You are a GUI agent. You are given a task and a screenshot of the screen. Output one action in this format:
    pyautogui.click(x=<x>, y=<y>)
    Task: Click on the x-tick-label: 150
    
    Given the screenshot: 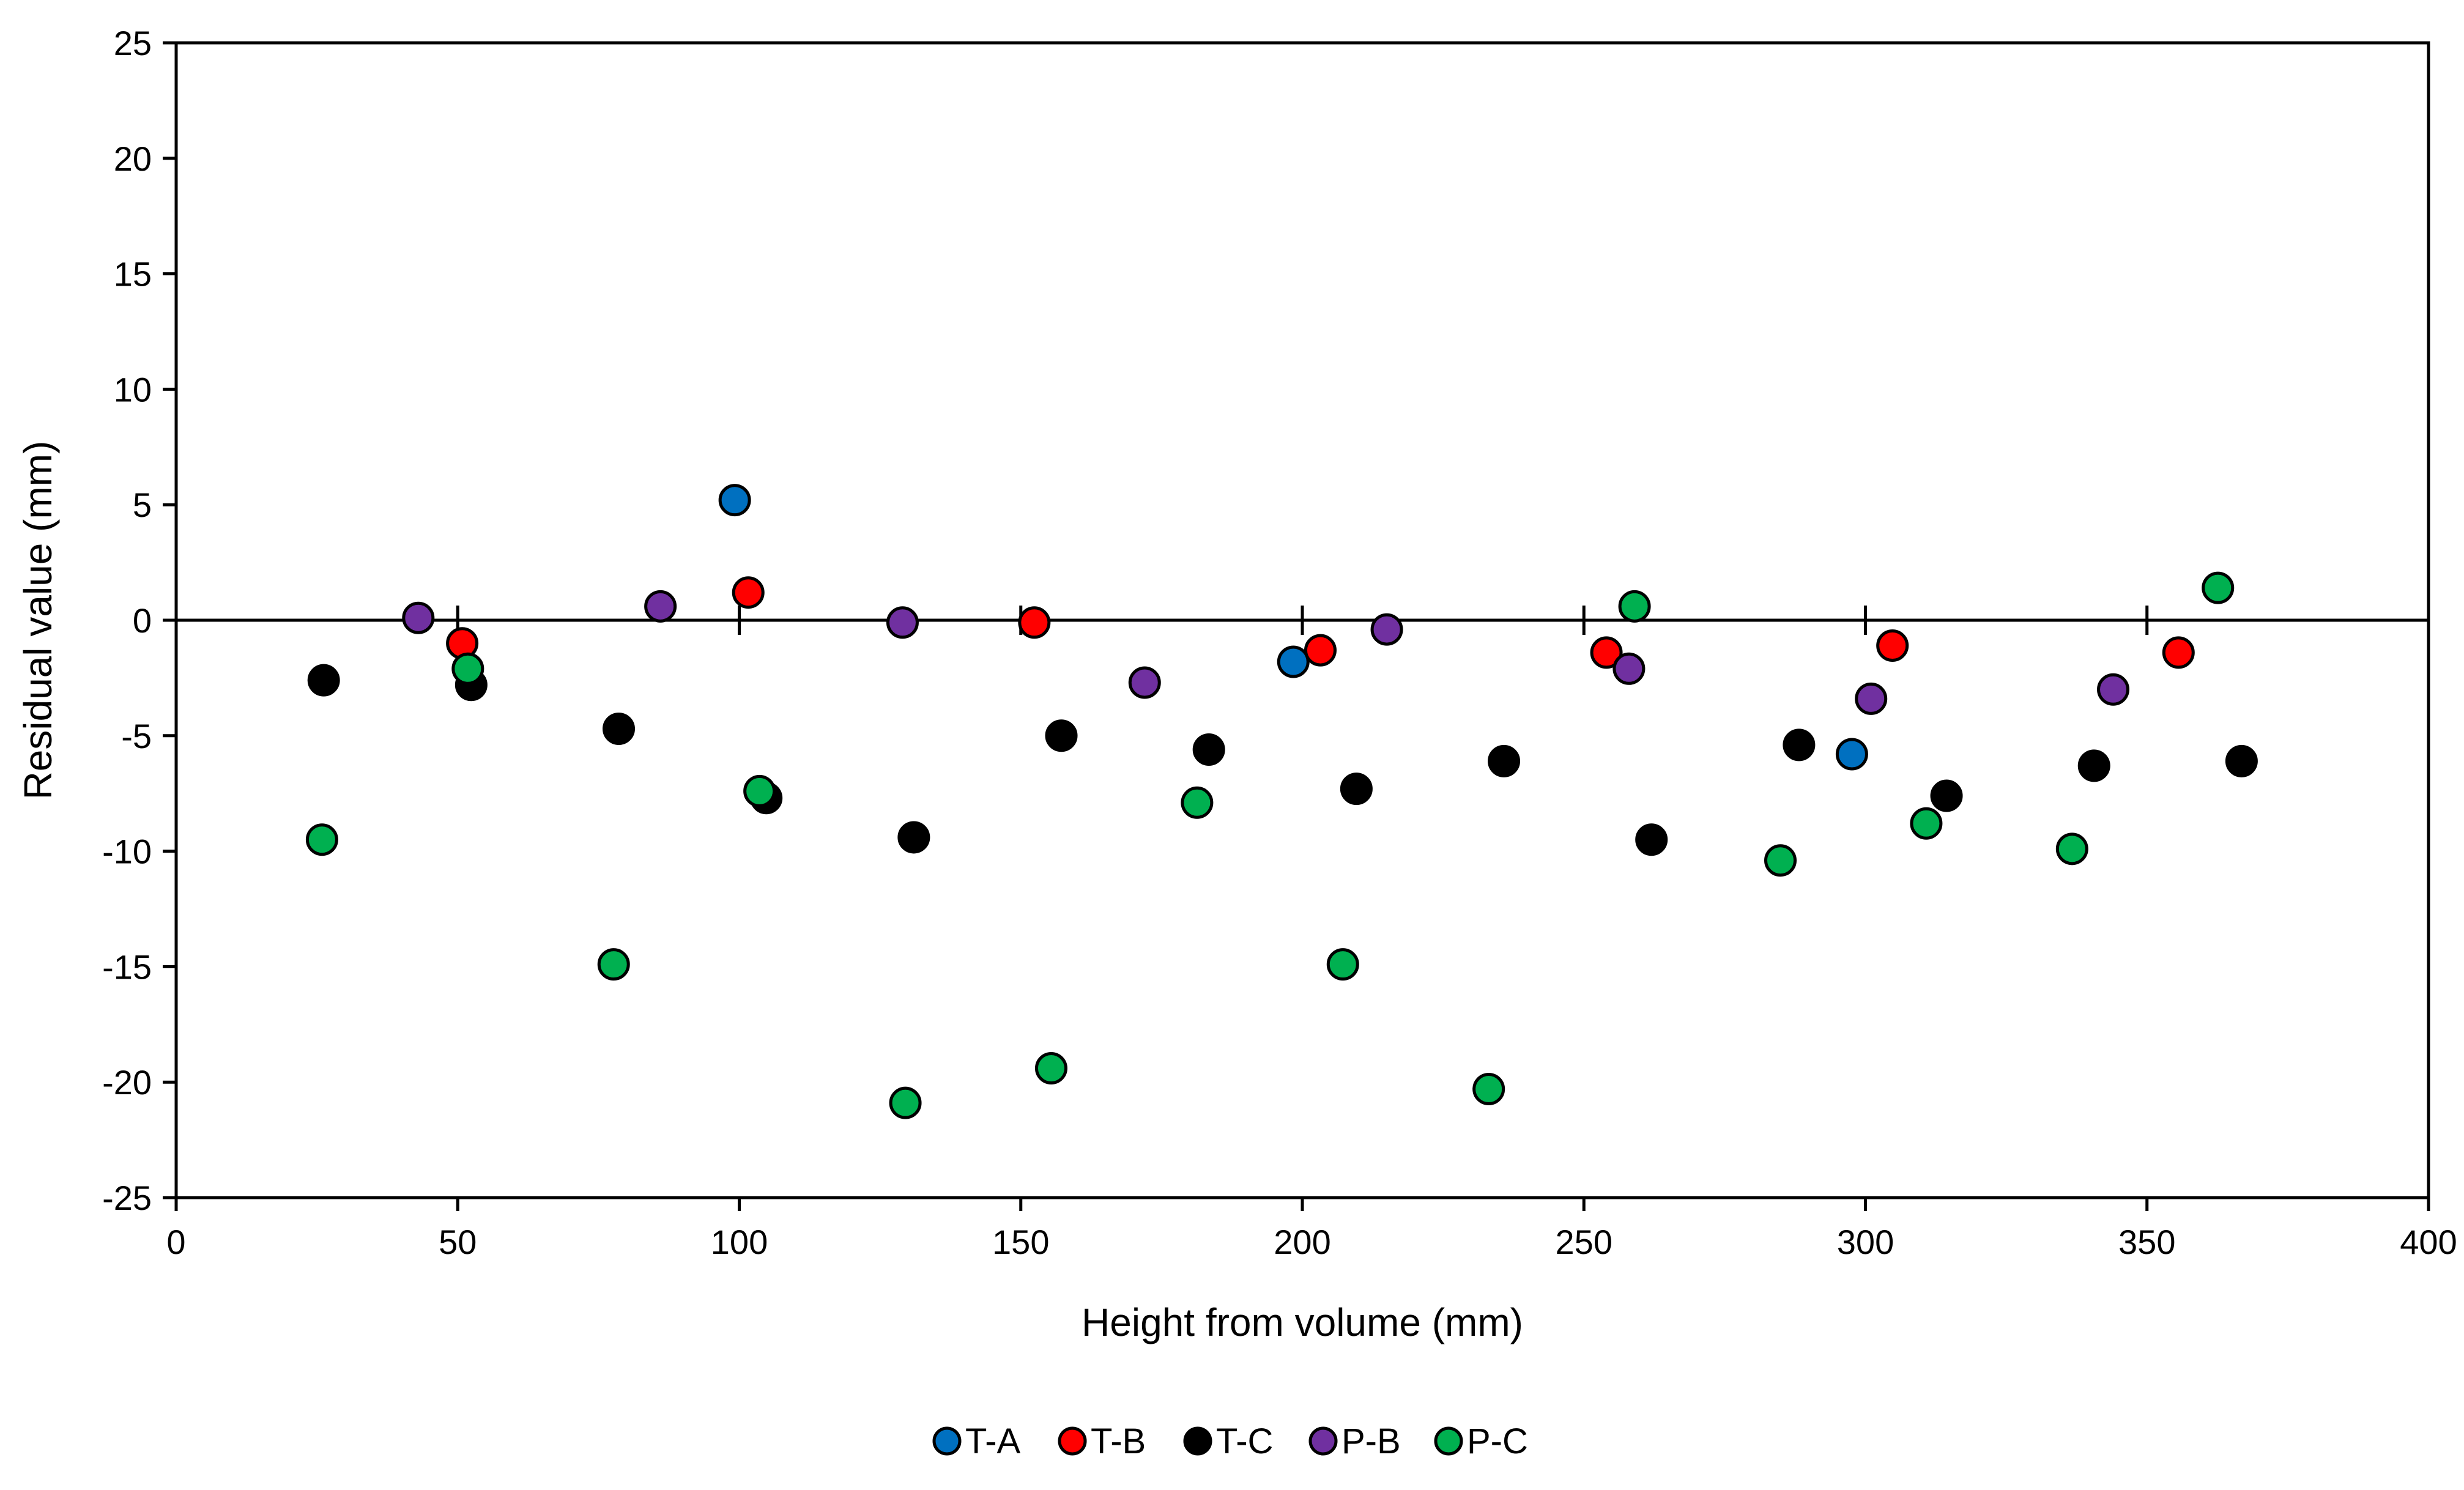 What is the action you would take?
    pyautogui.click(x=1020, y=1242)
    